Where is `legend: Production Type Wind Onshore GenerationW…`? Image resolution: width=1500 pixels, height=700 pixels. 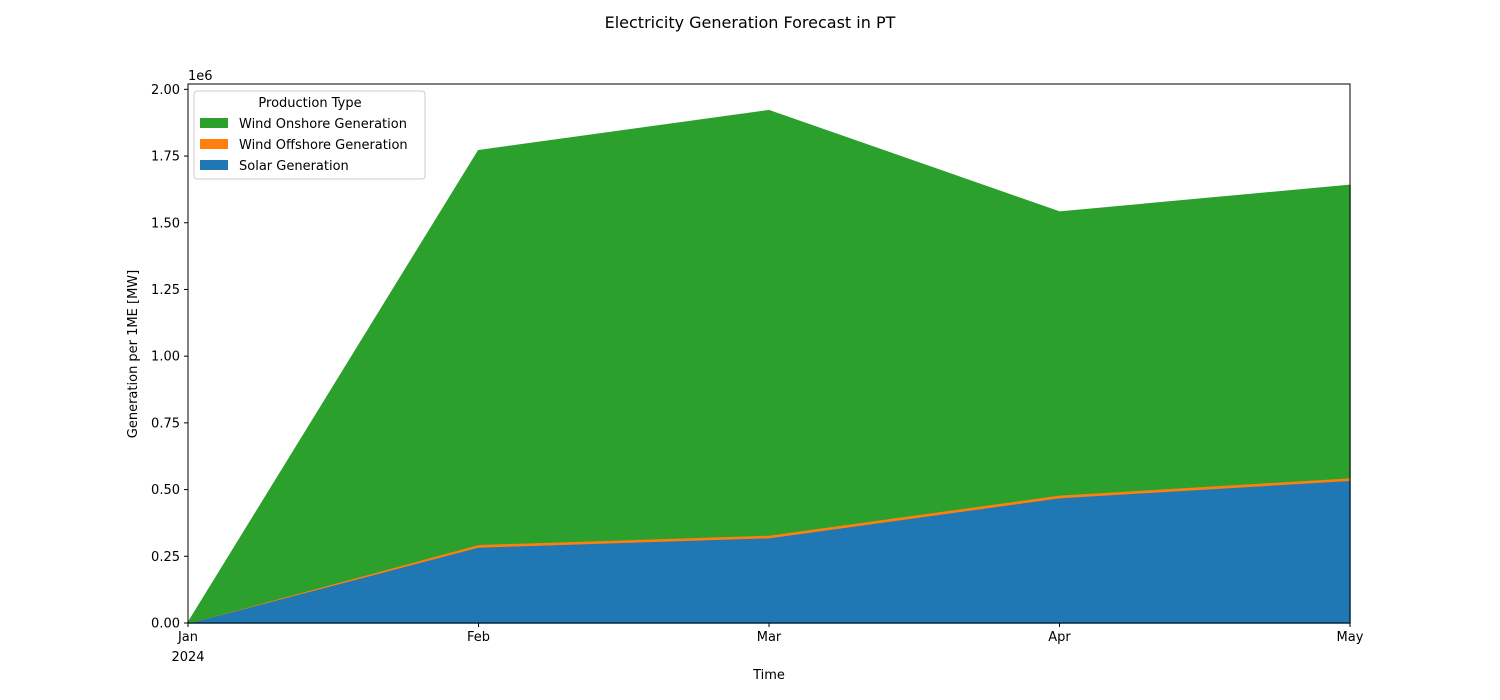
legend: Production Type Wind Onshore GenerationW… is located at coordinates (309, 135).